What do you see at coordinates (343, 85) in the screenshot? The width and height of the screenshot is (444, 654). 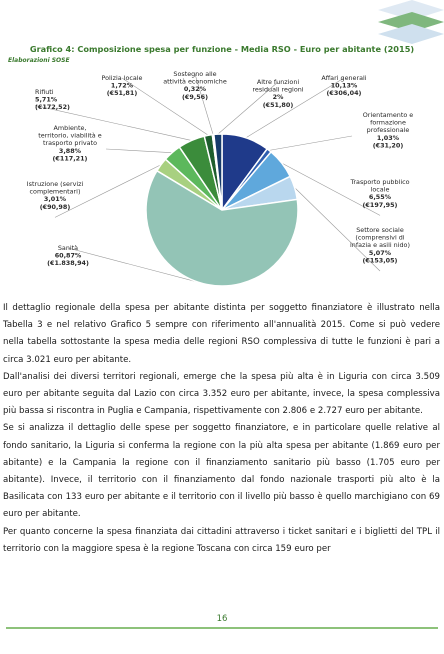 I see `slice-label-1: Affari generali 10,13% (€306,04)` at bounding box center [343, 85].